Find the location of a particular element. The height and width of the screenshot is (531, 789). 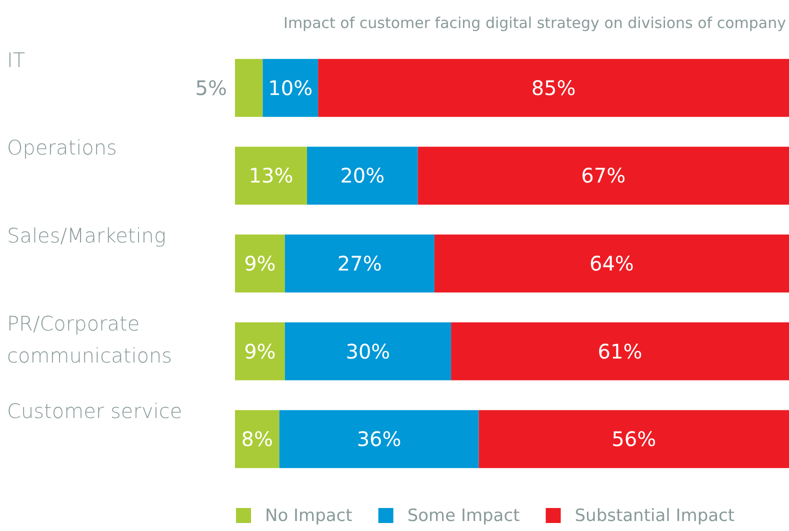

chart-title: Impact of customer facing digital strategy on divisions of company is located at coordinates (535, 23).